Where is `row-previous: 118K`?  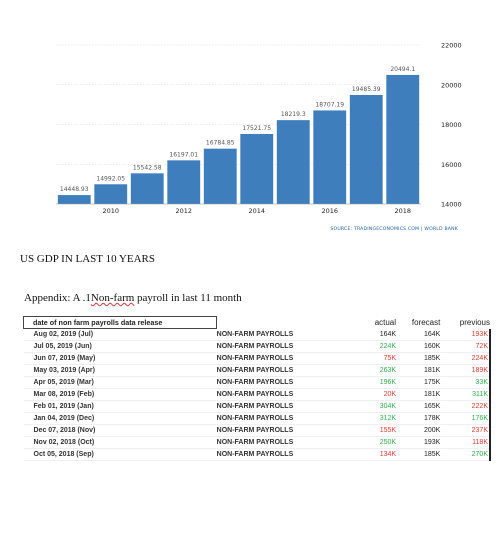
row-previous: 118K is located at coordinates (465, 442).